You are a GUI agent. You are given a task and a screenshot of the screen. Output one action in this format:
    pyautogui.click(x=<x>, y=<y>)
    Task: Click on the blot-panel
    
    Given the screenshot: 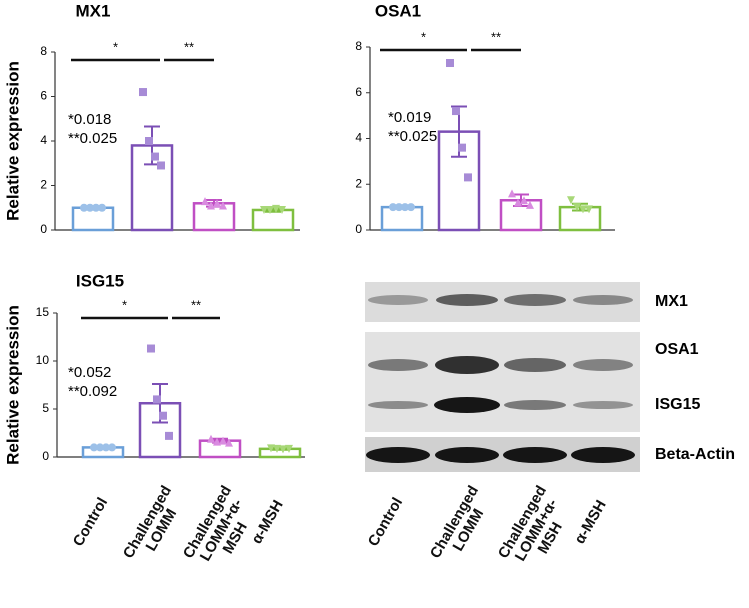 What is the action you would take?
    pyautogui.click(x=502, y=382)
    